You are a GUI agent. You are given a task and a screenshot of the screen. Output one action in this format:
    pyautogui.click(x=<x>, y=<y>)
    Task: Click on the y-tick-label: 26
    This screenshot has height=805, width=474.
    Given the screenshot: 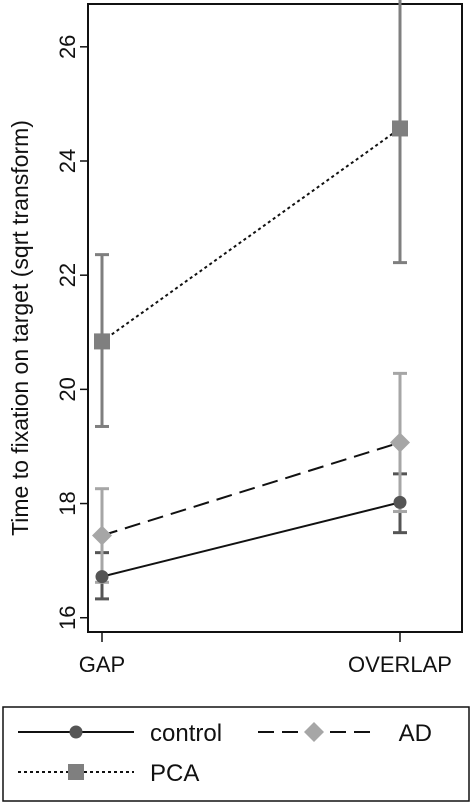 What is the action you would take?
    pyautogui.click(x=67, y=47)
    